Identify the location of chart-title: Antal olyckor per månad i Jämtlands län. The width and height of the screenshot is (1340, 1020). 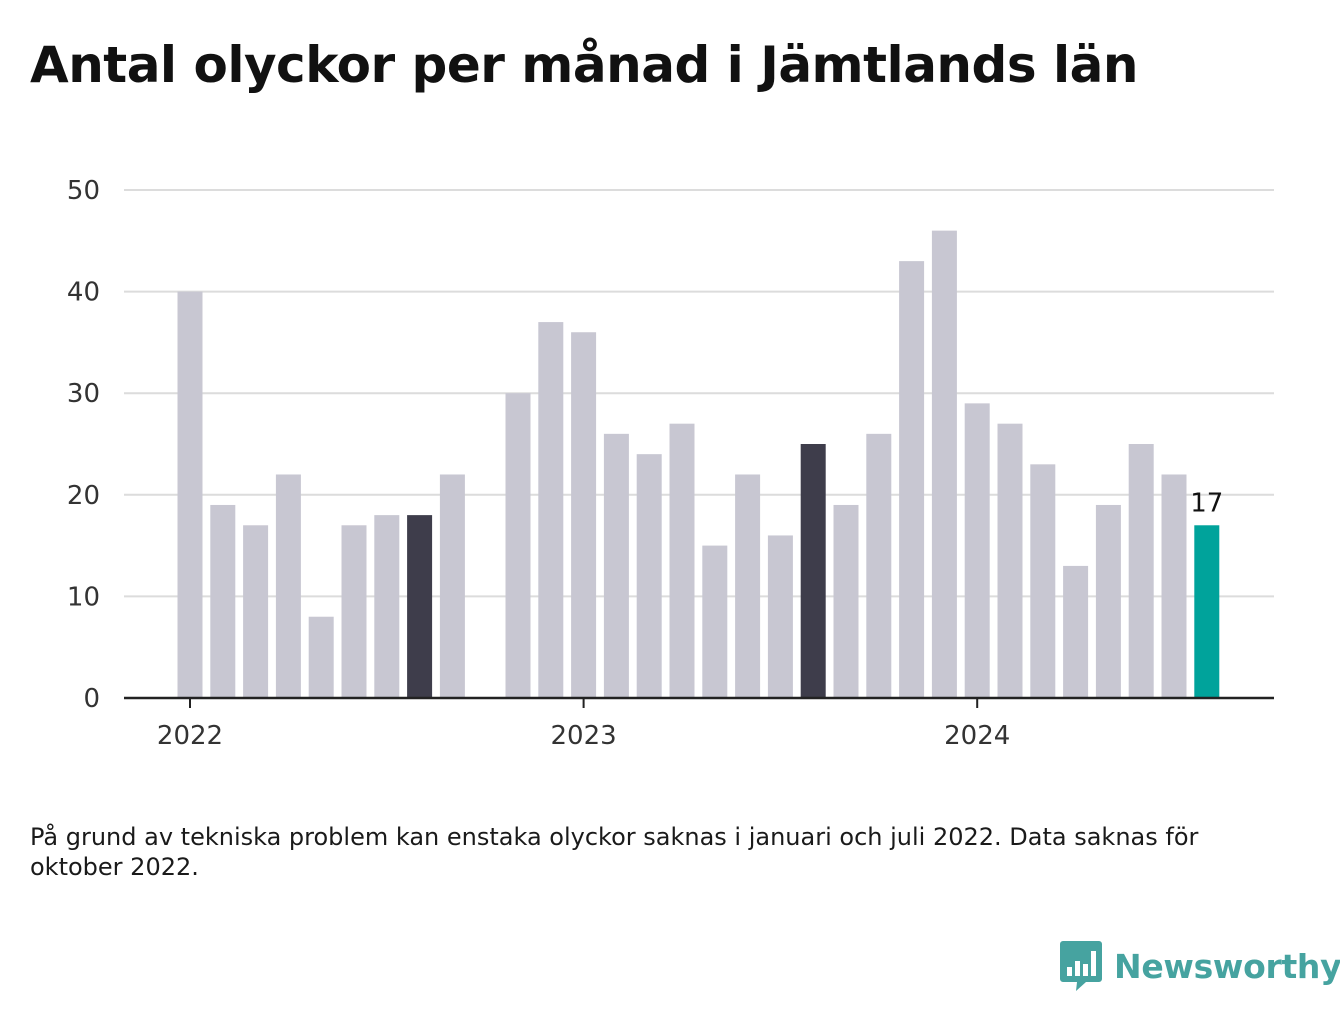
(584, 65).